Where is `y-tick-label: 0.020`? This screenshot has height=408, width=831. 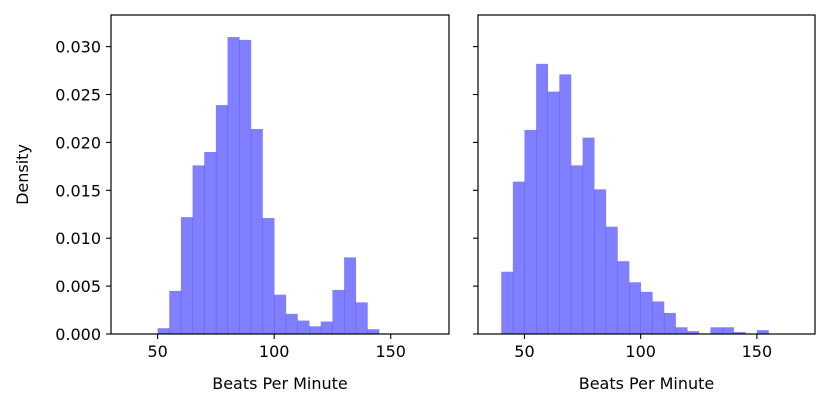
y-tick-label: 0.020 is located at coordinates (78, 142).